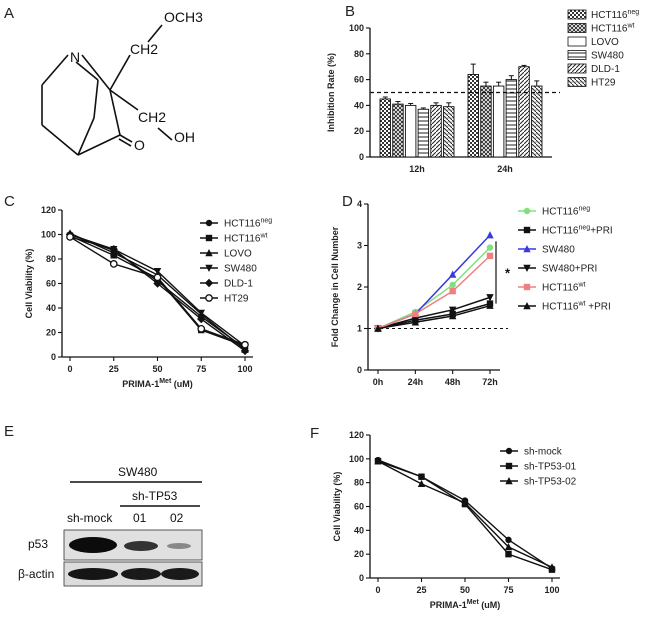 The height and width of the screenshot is (622, 650). What do you see at coordinates (238, 284) in the screenshot?
I see `c-legend-label-4: DLD-1` at bounding box center [238, 284].